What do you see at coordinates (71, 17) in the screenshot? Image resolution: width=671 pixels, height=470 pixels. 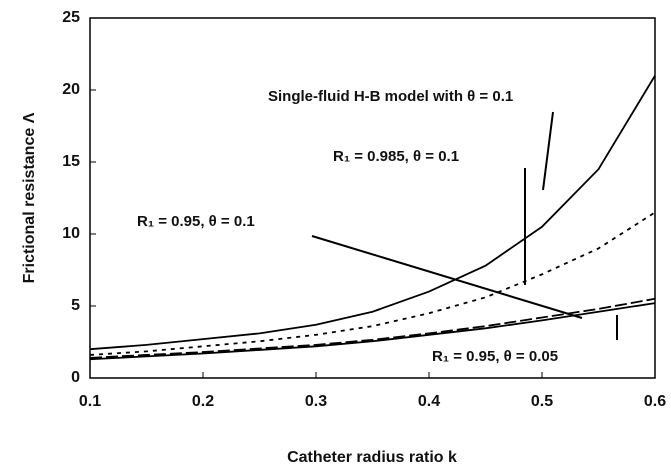 I see `y-tick-label: 25` at bounding box center [71, 17].